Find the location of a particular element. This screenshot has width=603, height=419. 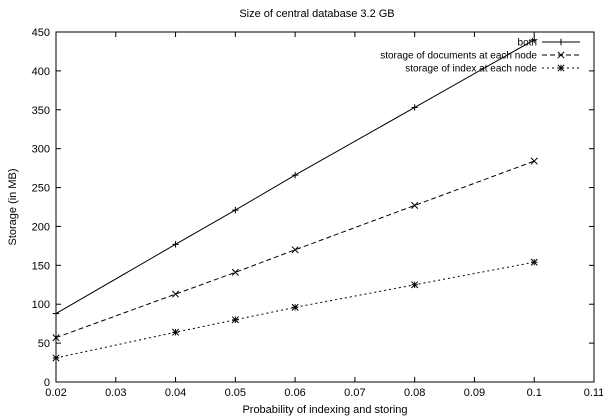

y-tick-label: 350 is located at coordinates (41, 111).